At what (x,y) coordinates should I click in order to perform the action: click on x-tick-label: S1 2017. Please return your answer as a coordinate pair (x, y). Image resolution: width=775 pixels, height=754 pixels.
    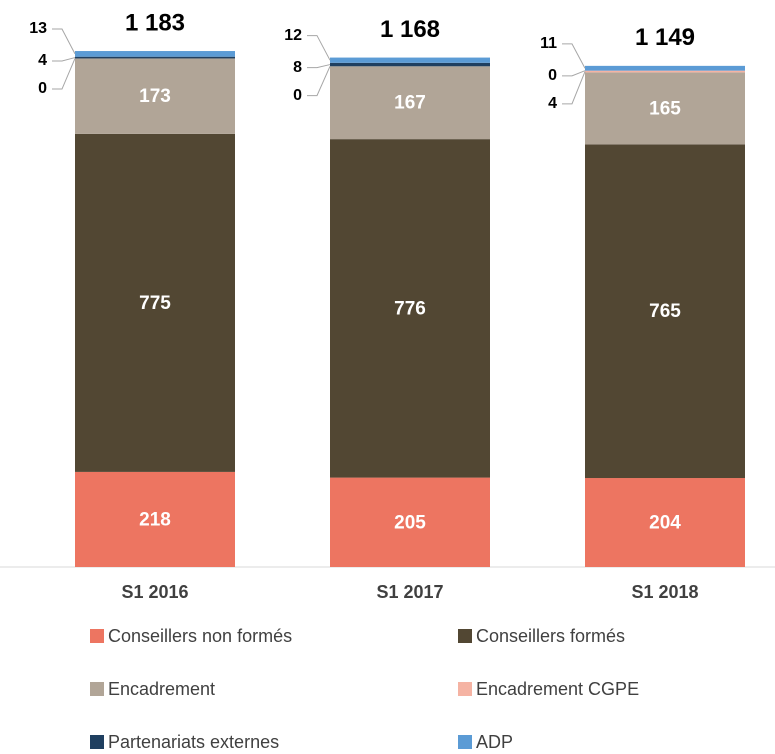
    Looking at the image, I should click on (409, 592).